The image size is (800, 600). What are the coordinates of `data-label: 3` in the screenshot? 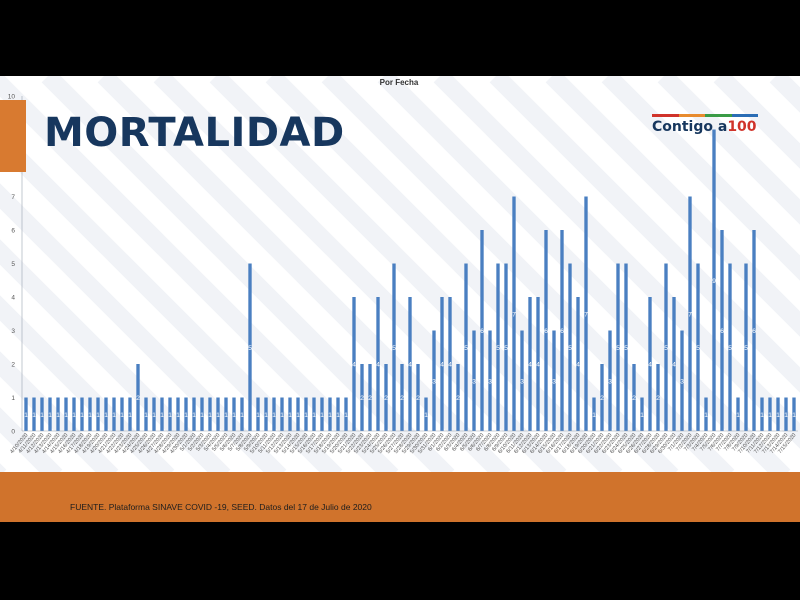 It's located at (522, 381).